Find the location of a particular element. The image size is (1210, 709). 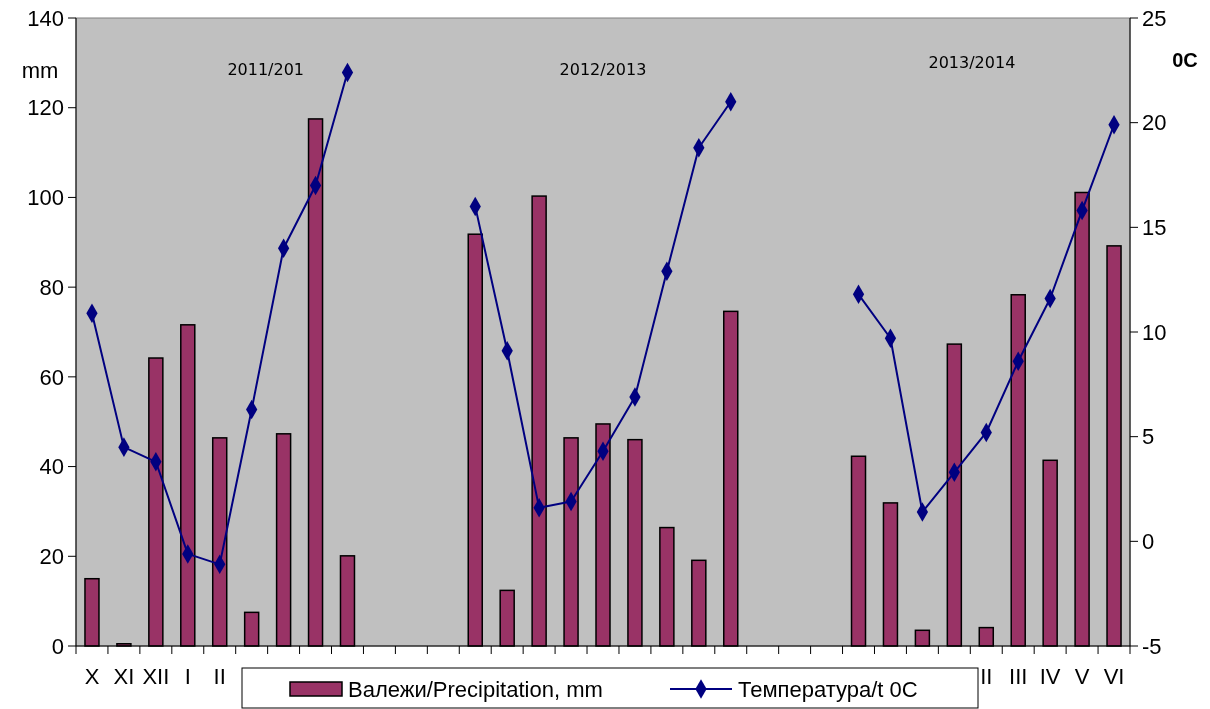

y2-axis-title: 0C is located at coordinates (1185, 60).